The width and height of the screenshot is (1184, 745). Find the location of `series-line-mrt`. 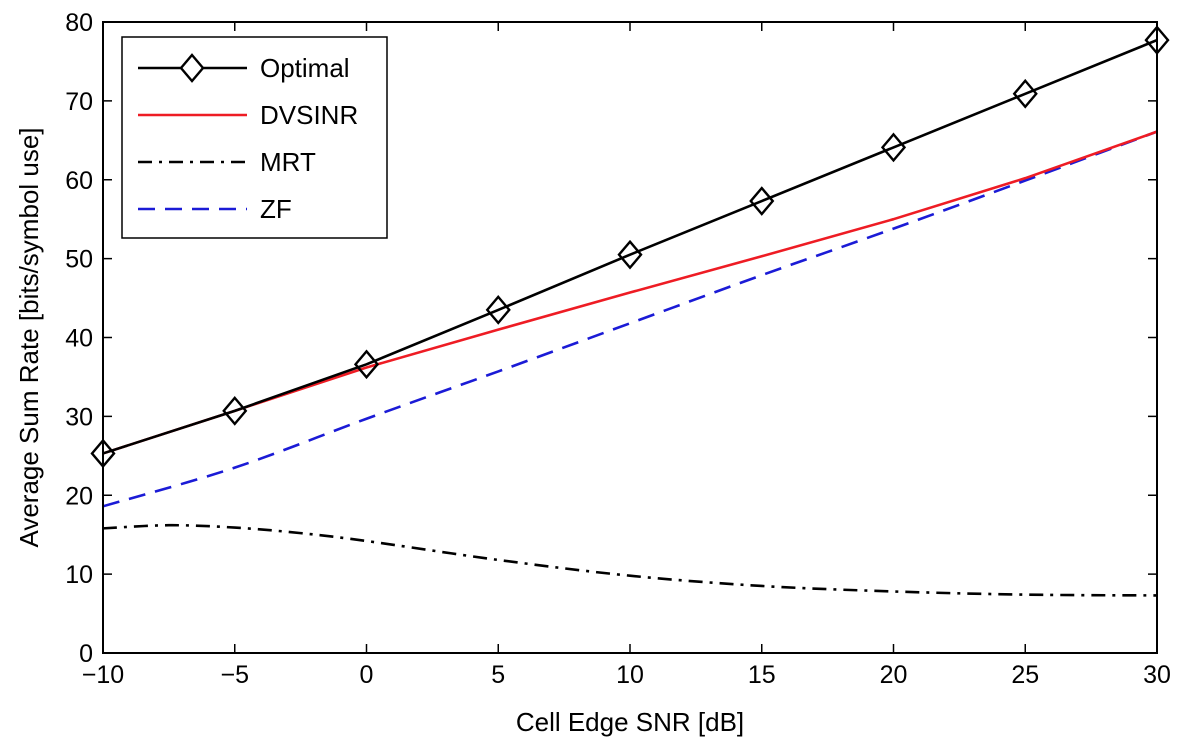

series-line-mrt is located at coordinates (630, 560).